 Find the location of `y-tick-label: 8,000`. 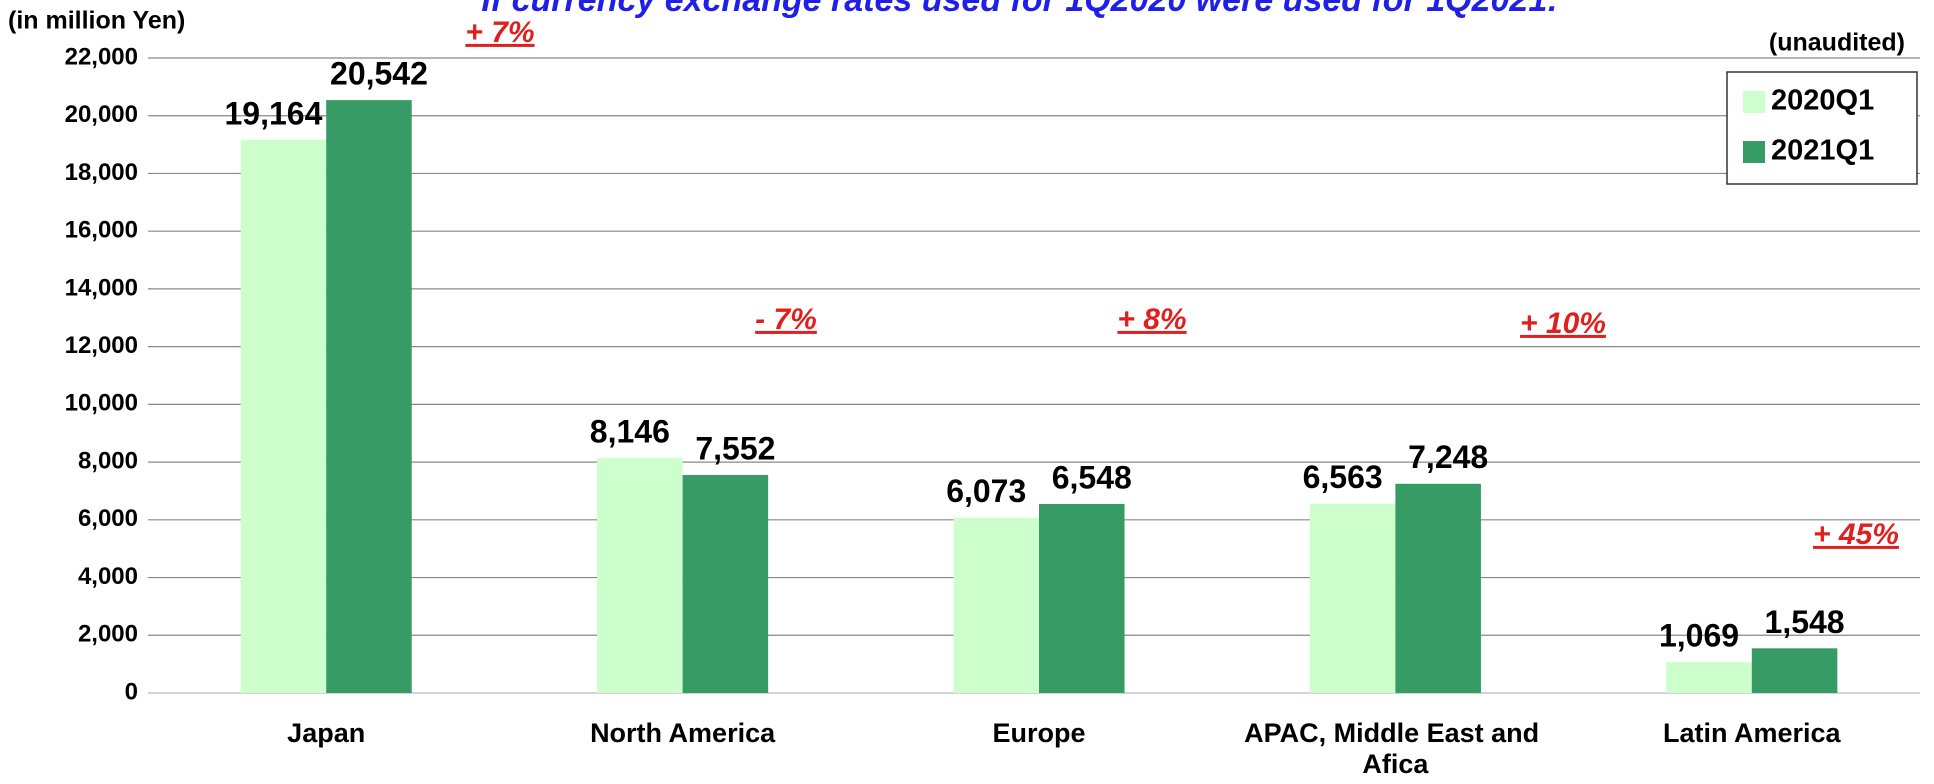

y-tick-label: 8,000 is located at coordinates (108, 460).